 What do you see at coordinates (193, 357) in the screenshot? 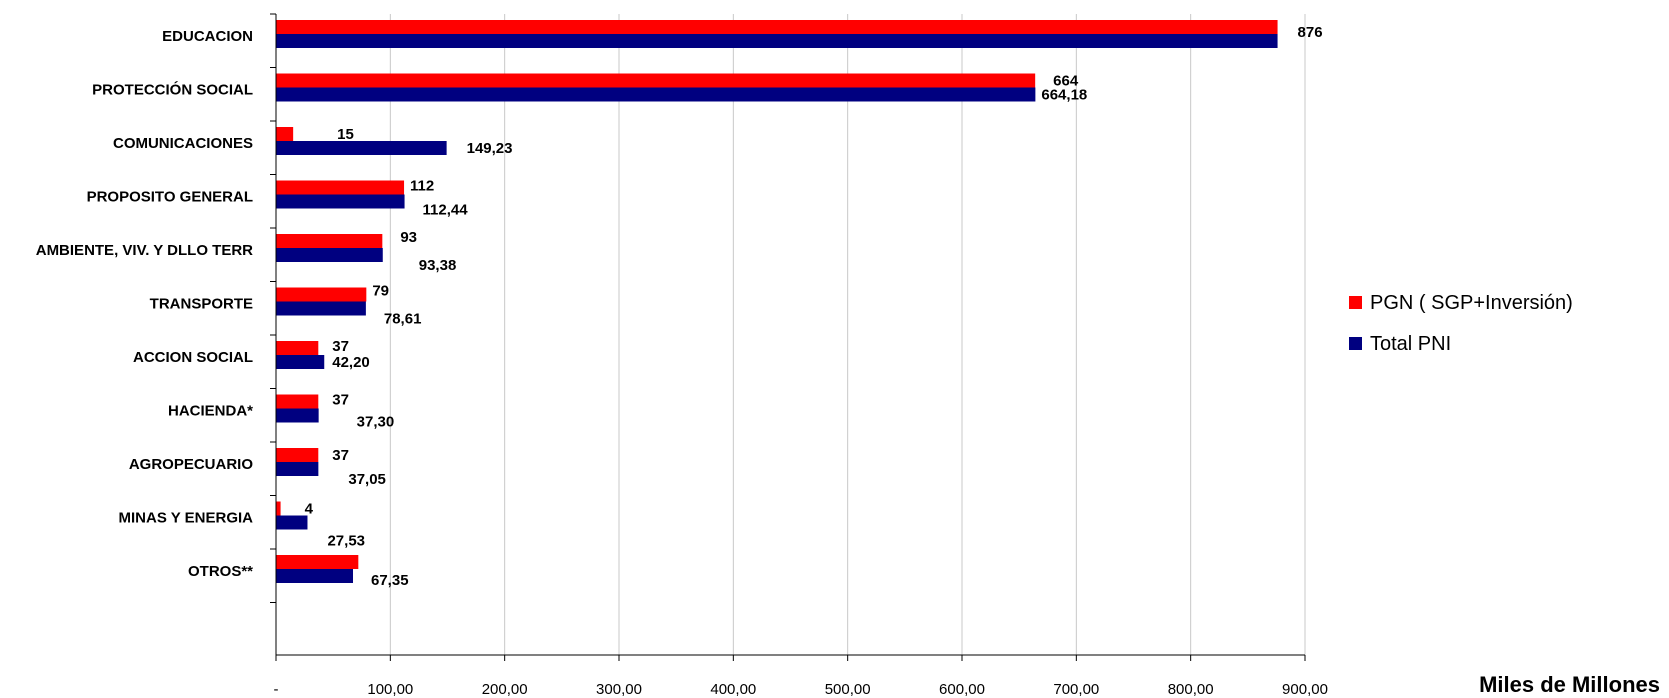
I see `category-label: ACCION SOCIAL` at bounding box center [193, 357].